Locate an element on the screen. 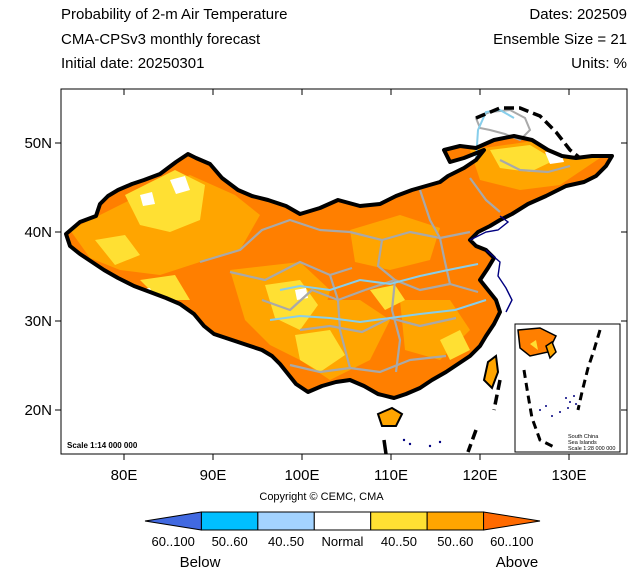 The width and height of the screenshot is (643, 576). lon-label-100e: 100E is located at coordinates (301, 475).